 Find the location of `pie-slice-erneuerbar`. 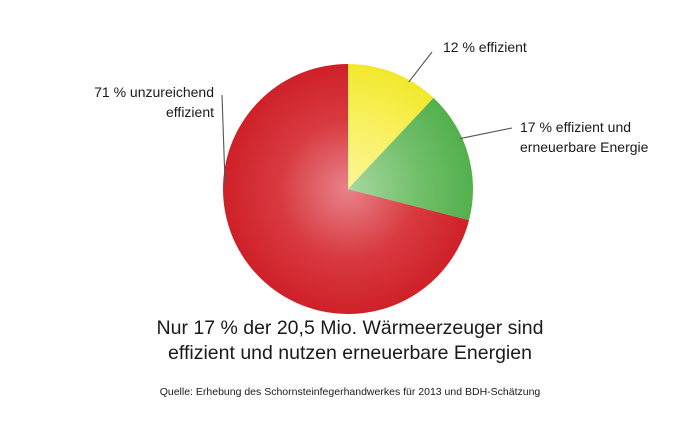

pie-slice-erneuerbar is located at coordinates (411, 159).